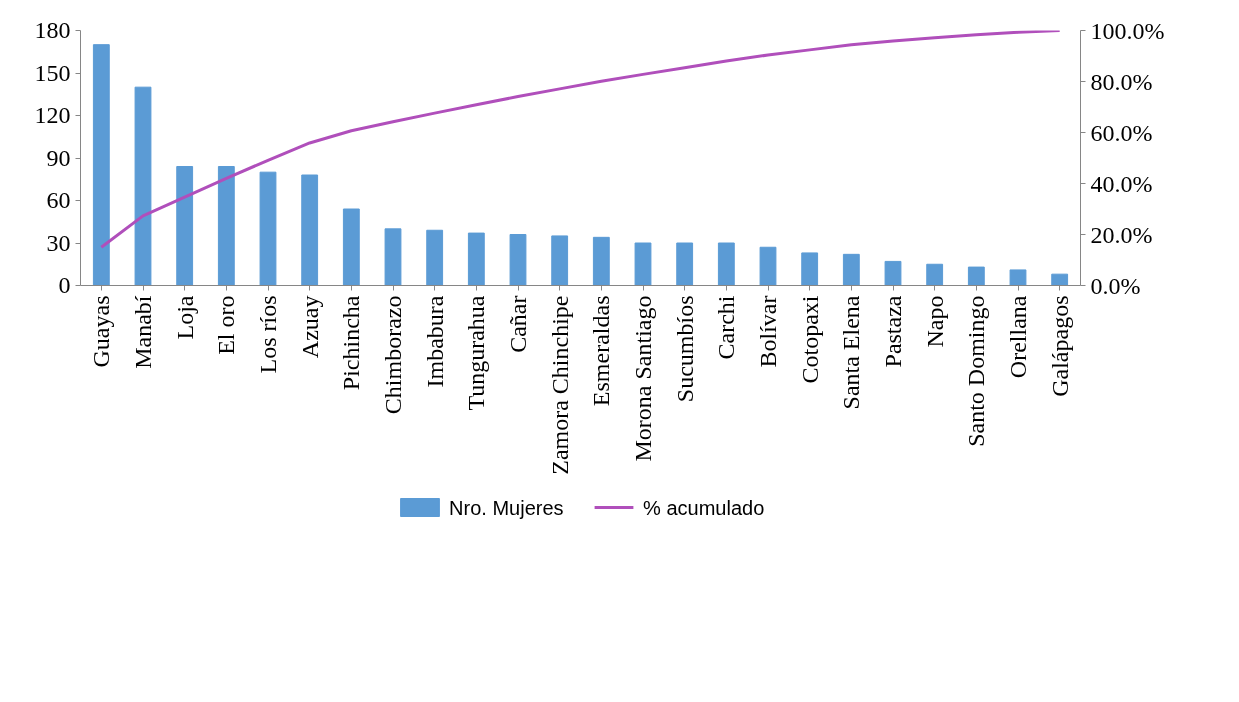 The width and height of the screenshot is (1239, 702). What do you see at coordinates (601, 351) in the screenshot?
I see `x-tick-label: Esmeraldas` at bounding box center [601, 351].